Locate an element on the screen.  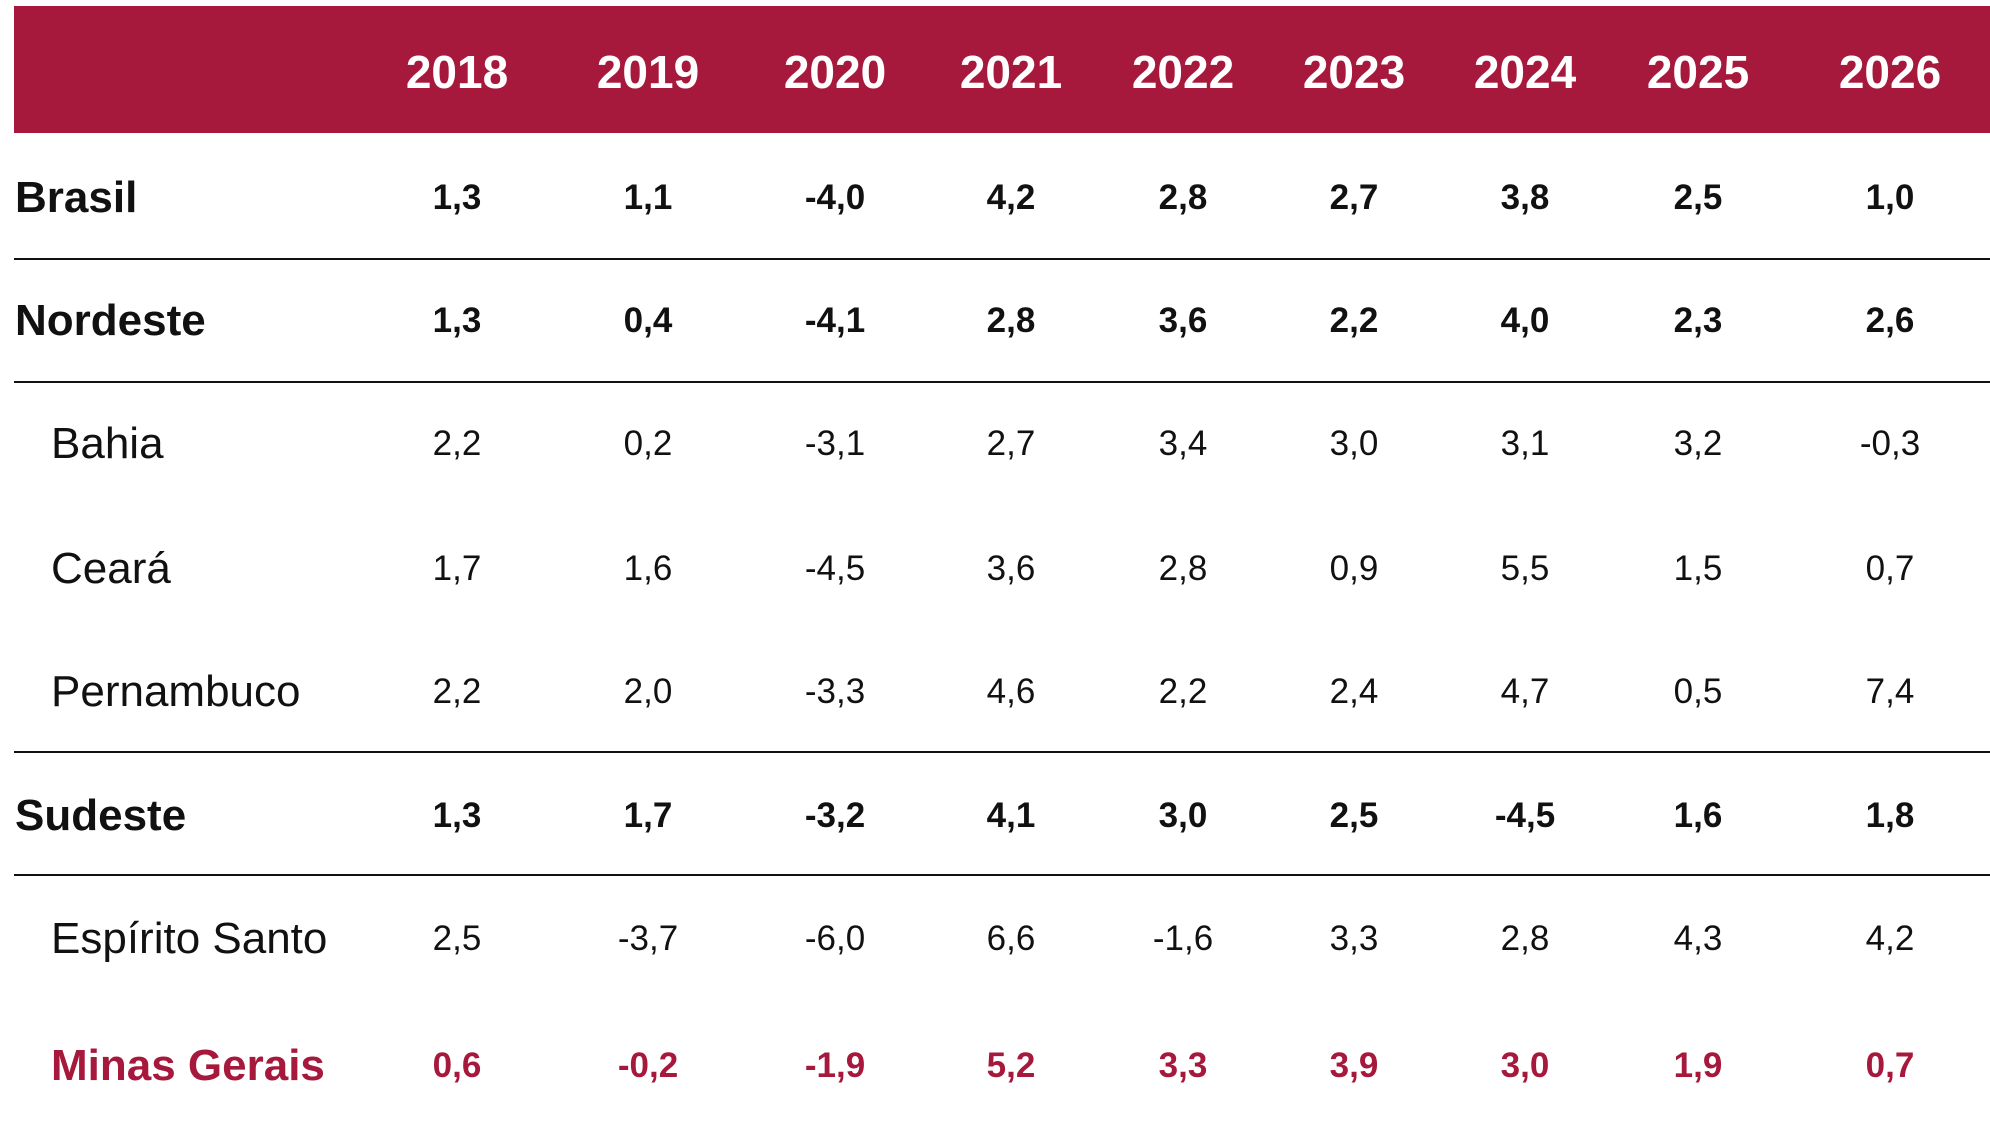
cell-value: 2,0 is located at coordinates (648, 691).